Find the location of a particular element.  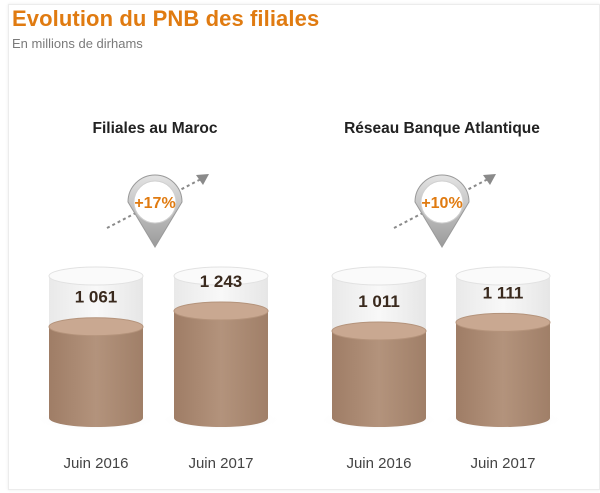

group-title: Réseau Banque Atlantique is located at coordinates (442, 128).